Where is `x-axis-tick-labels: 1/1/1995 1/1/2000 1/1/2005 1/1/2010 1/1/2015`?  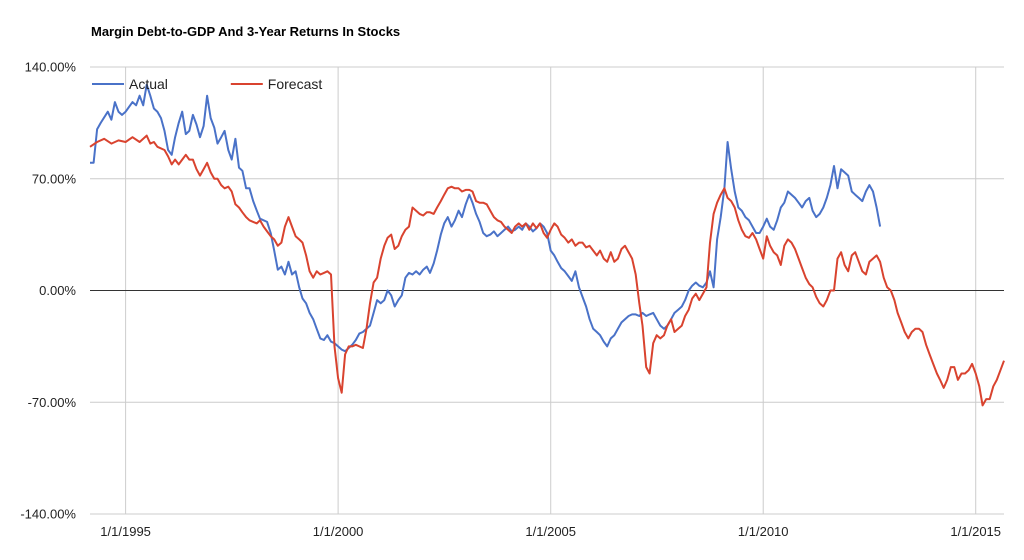
x-axis-tick-labels: 1/1/1995 1/1/2000 1/1/2005 1/1/2010 1/1/2015 is located at coordinates (550, 531).